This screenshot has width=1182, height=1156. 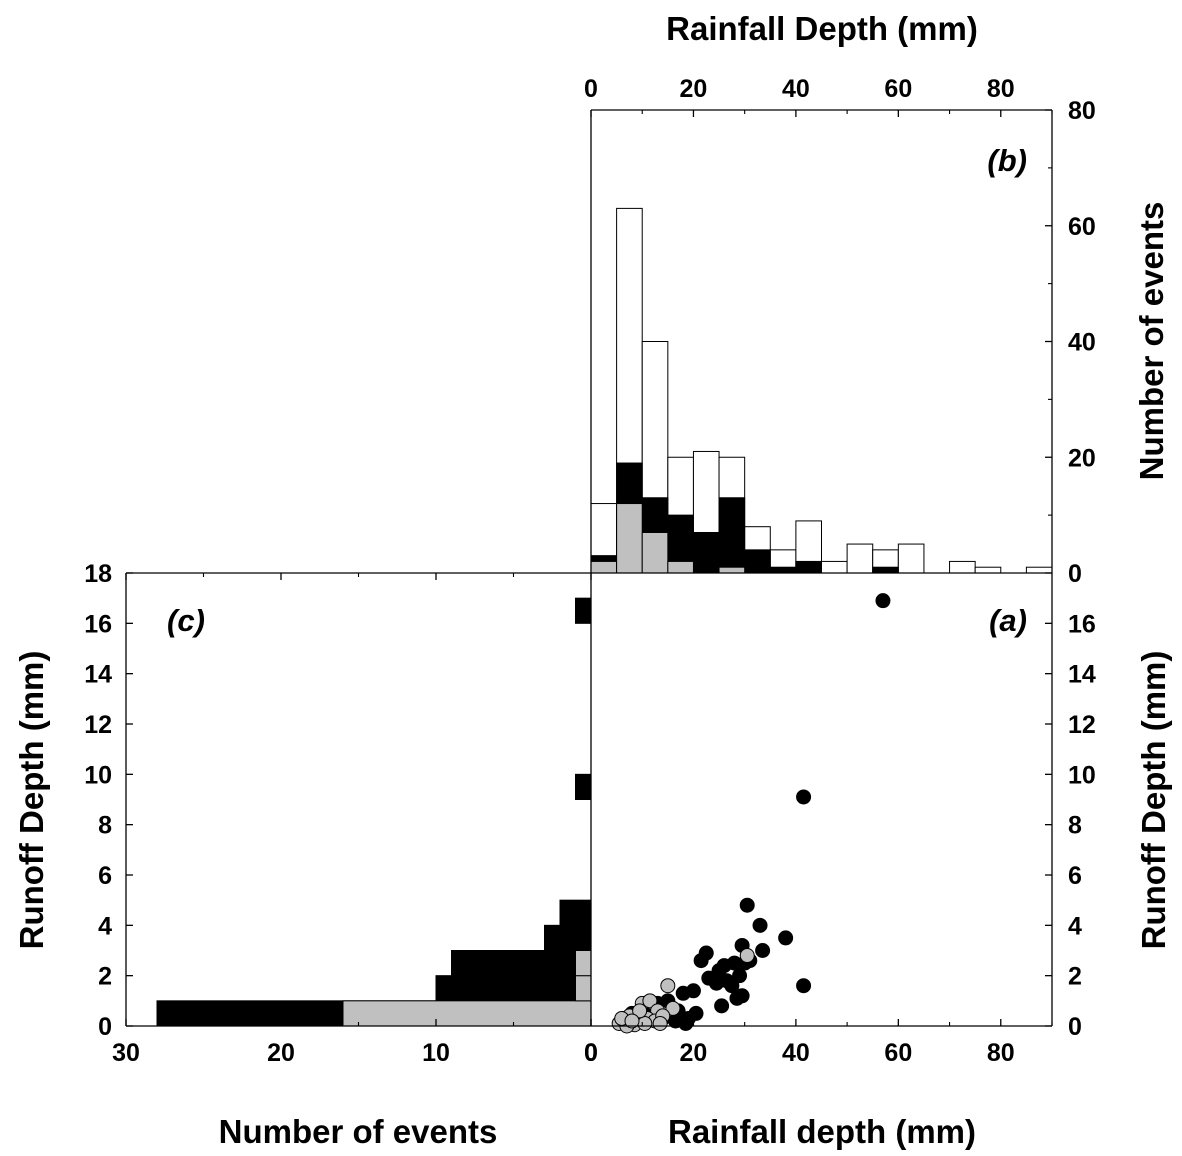 I want to click on c-ytick-label-12: 12, so click(x=98, y=725).